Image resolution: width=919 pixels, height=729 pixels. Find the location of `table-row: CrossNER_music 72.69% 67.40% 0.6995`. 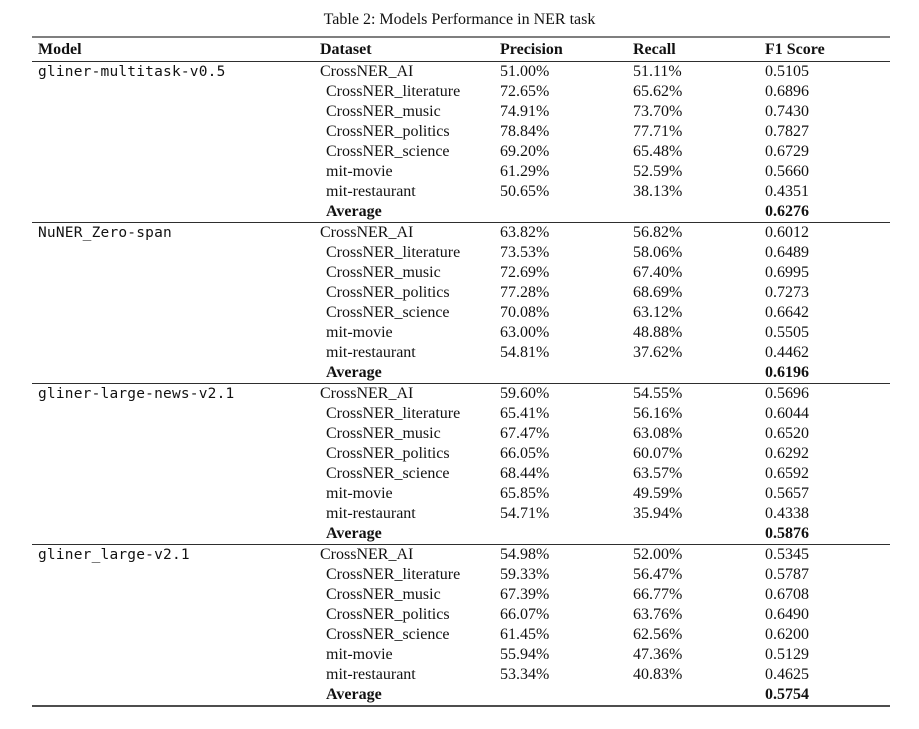

table-row: CrossNER_music 72.69% 67.40% 0.6995 is located at coordinates (461, 273).